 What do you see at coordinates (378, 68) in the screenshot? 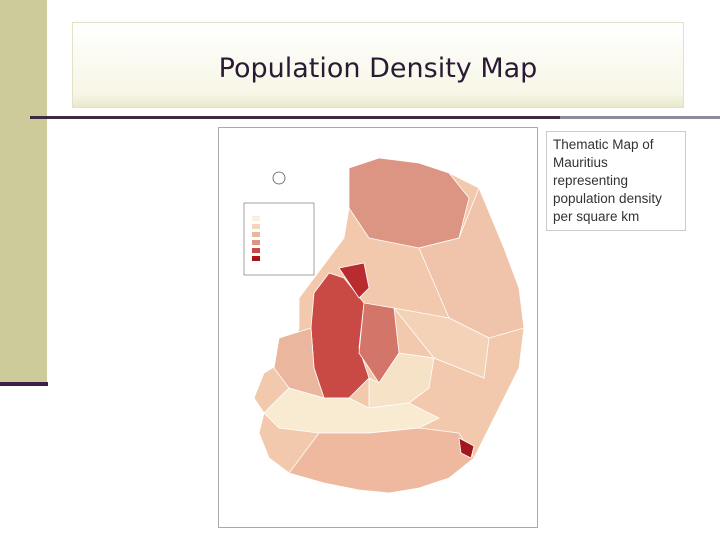
I see `slide-title: Population Density Map` at bounding box center [378, 68].